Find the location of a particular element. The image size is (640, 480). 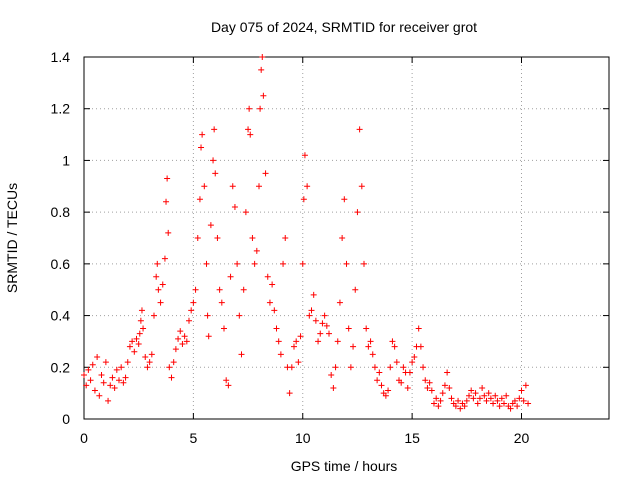

x-tick-label: 20 is located at coordinates (522, 438).